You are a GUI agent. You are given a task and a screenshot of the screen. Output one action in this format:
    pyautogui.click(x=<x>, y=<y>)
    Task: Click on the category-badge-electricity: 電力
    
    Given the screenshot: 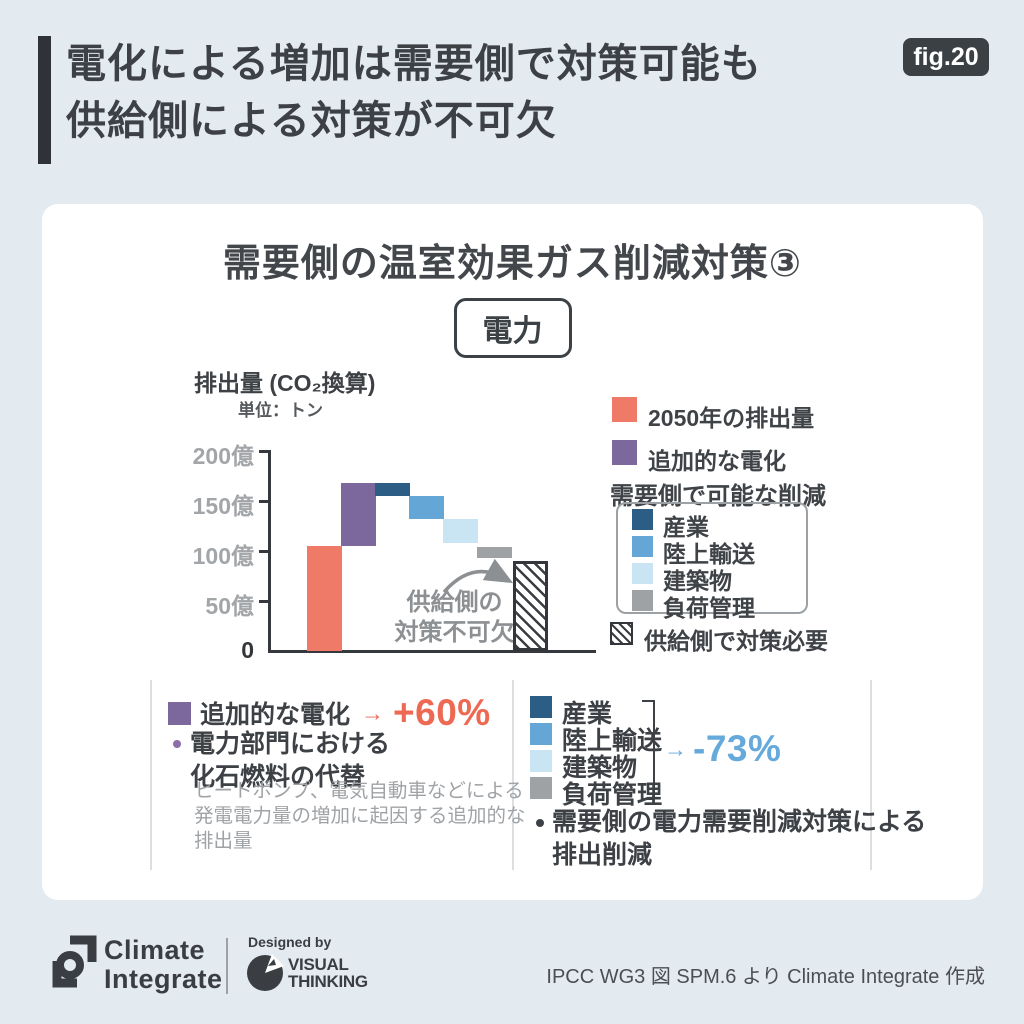 What is the action you would take?
    pyautogui.click(x=512, y=328)
    